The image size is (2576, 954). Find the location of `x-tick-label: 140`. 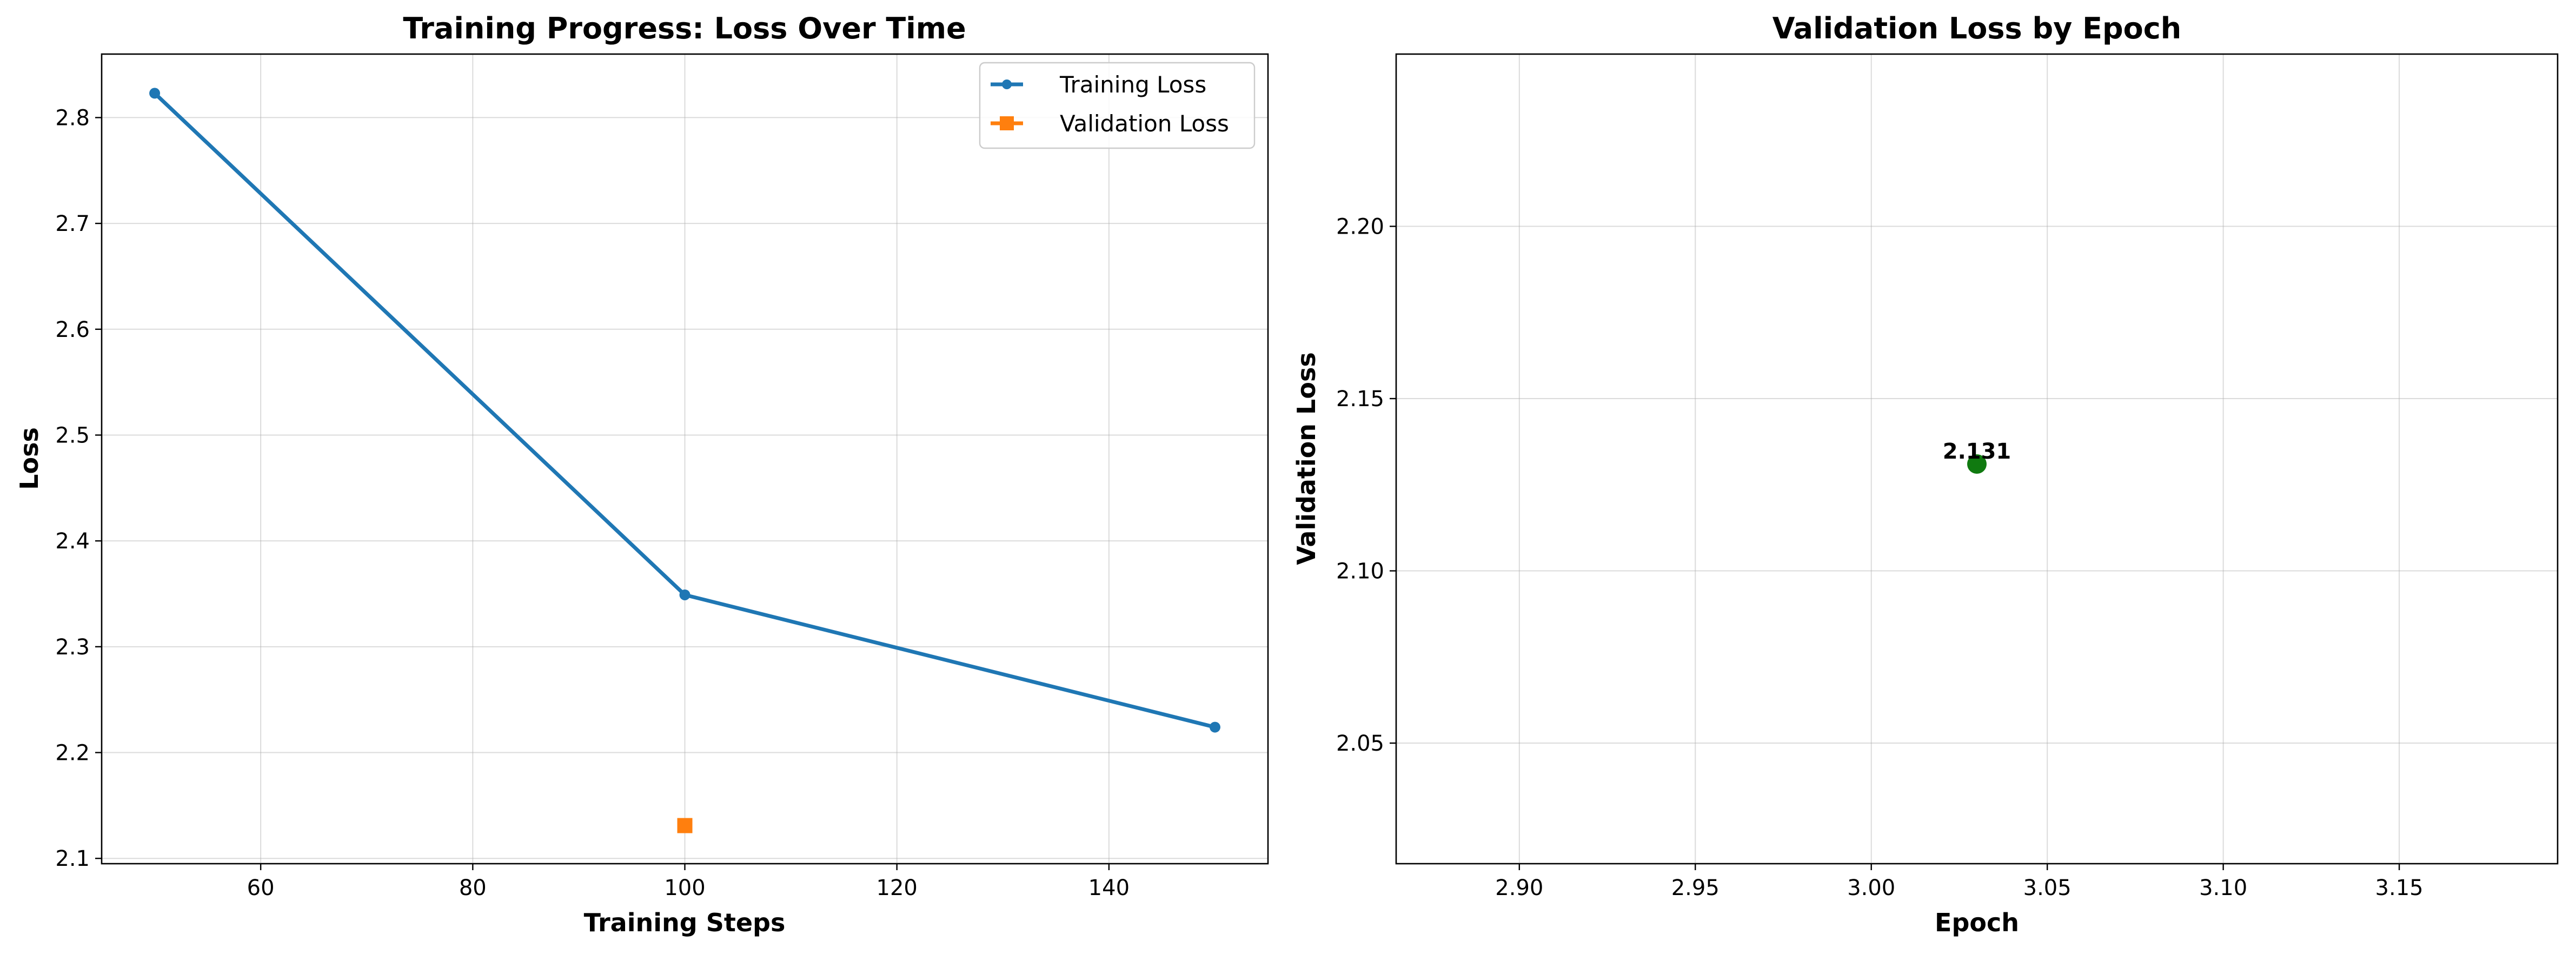

x-tick-label: 140 is located at coordinates (1109, 888).